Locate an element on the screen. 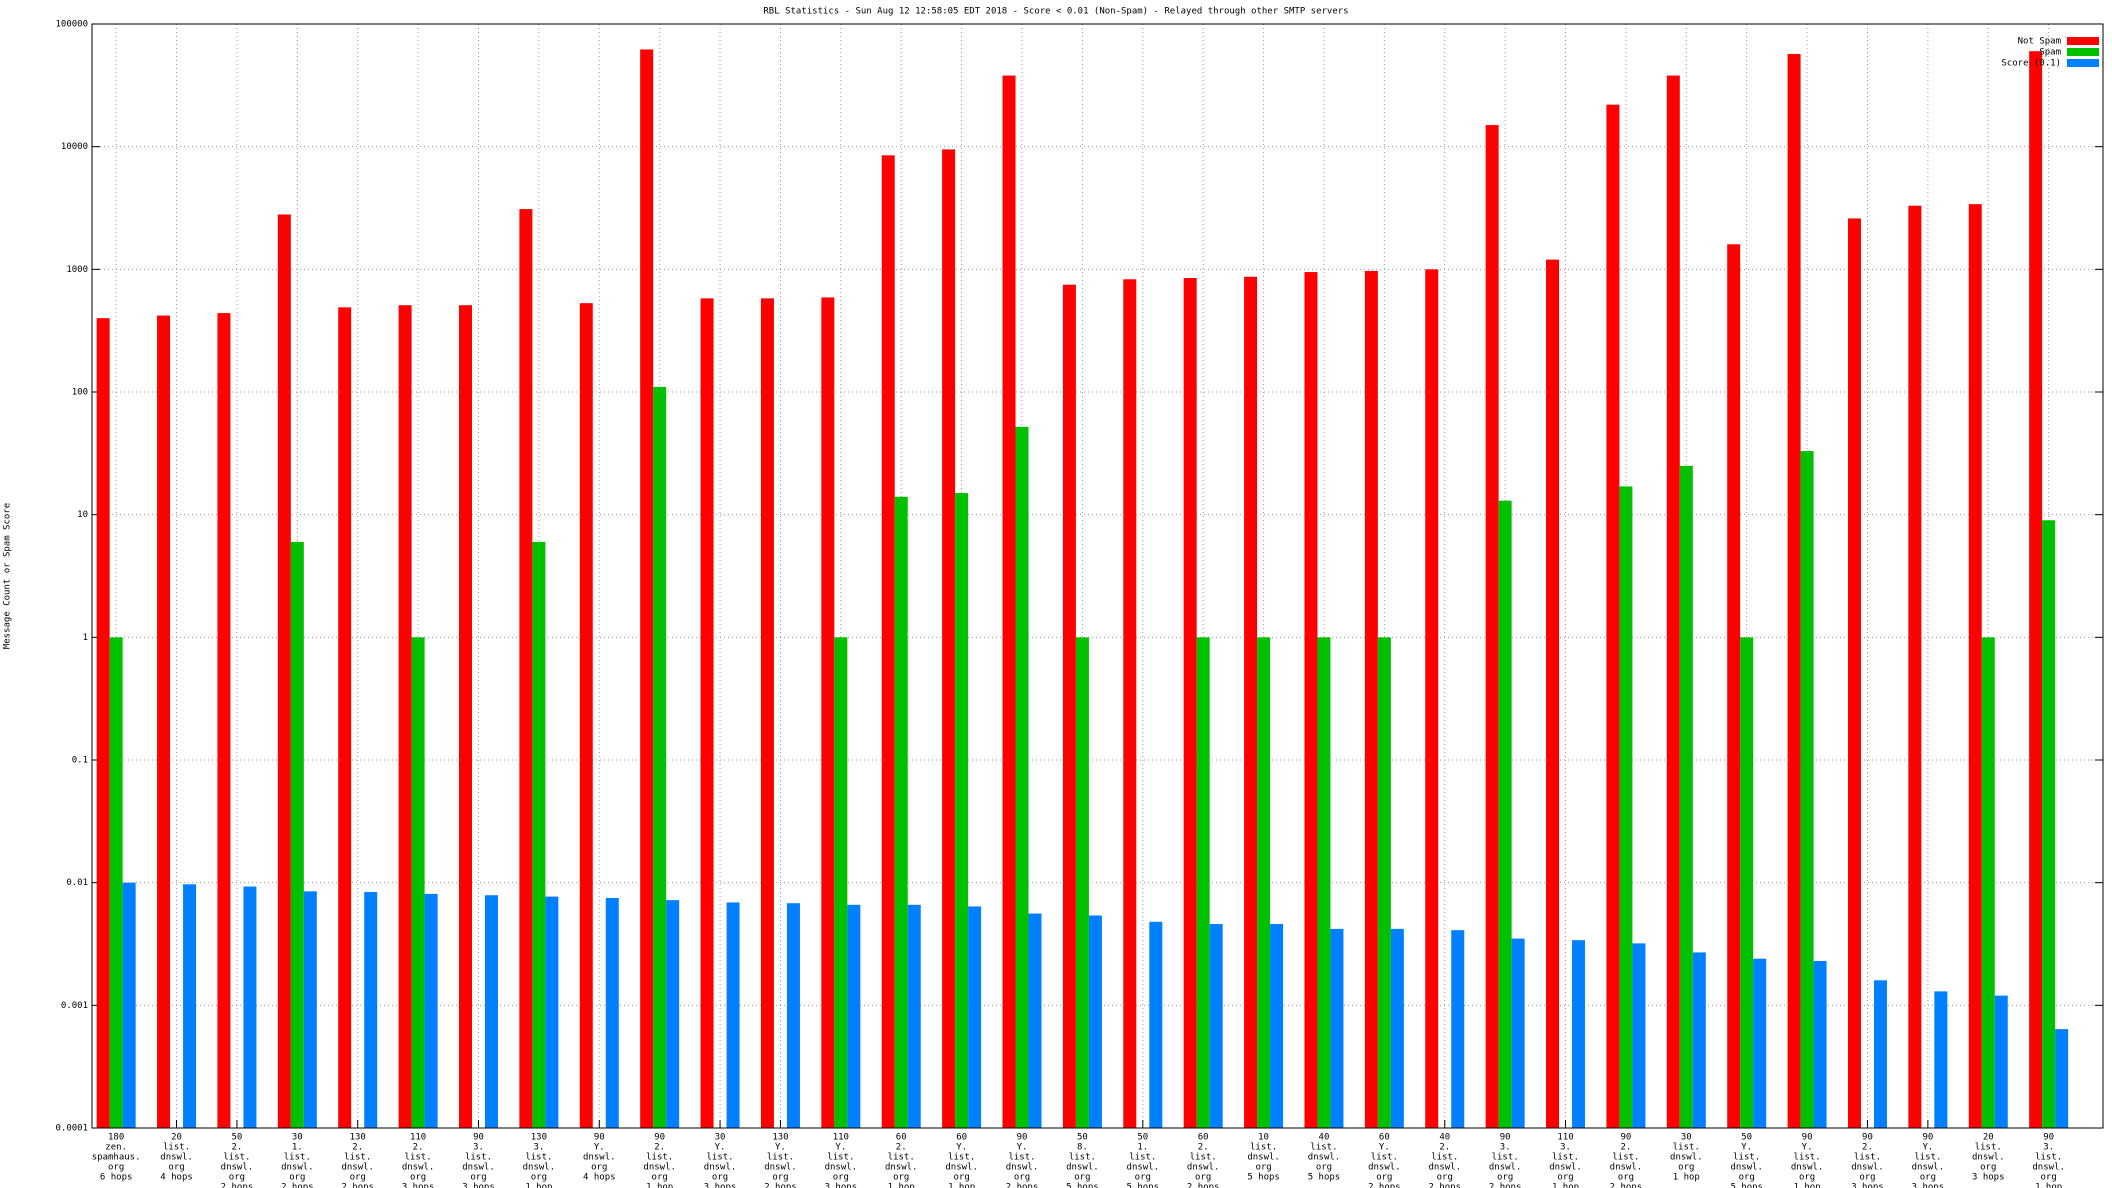  y-tick-label: 0.0001 is located at coordinates (71, 1129).